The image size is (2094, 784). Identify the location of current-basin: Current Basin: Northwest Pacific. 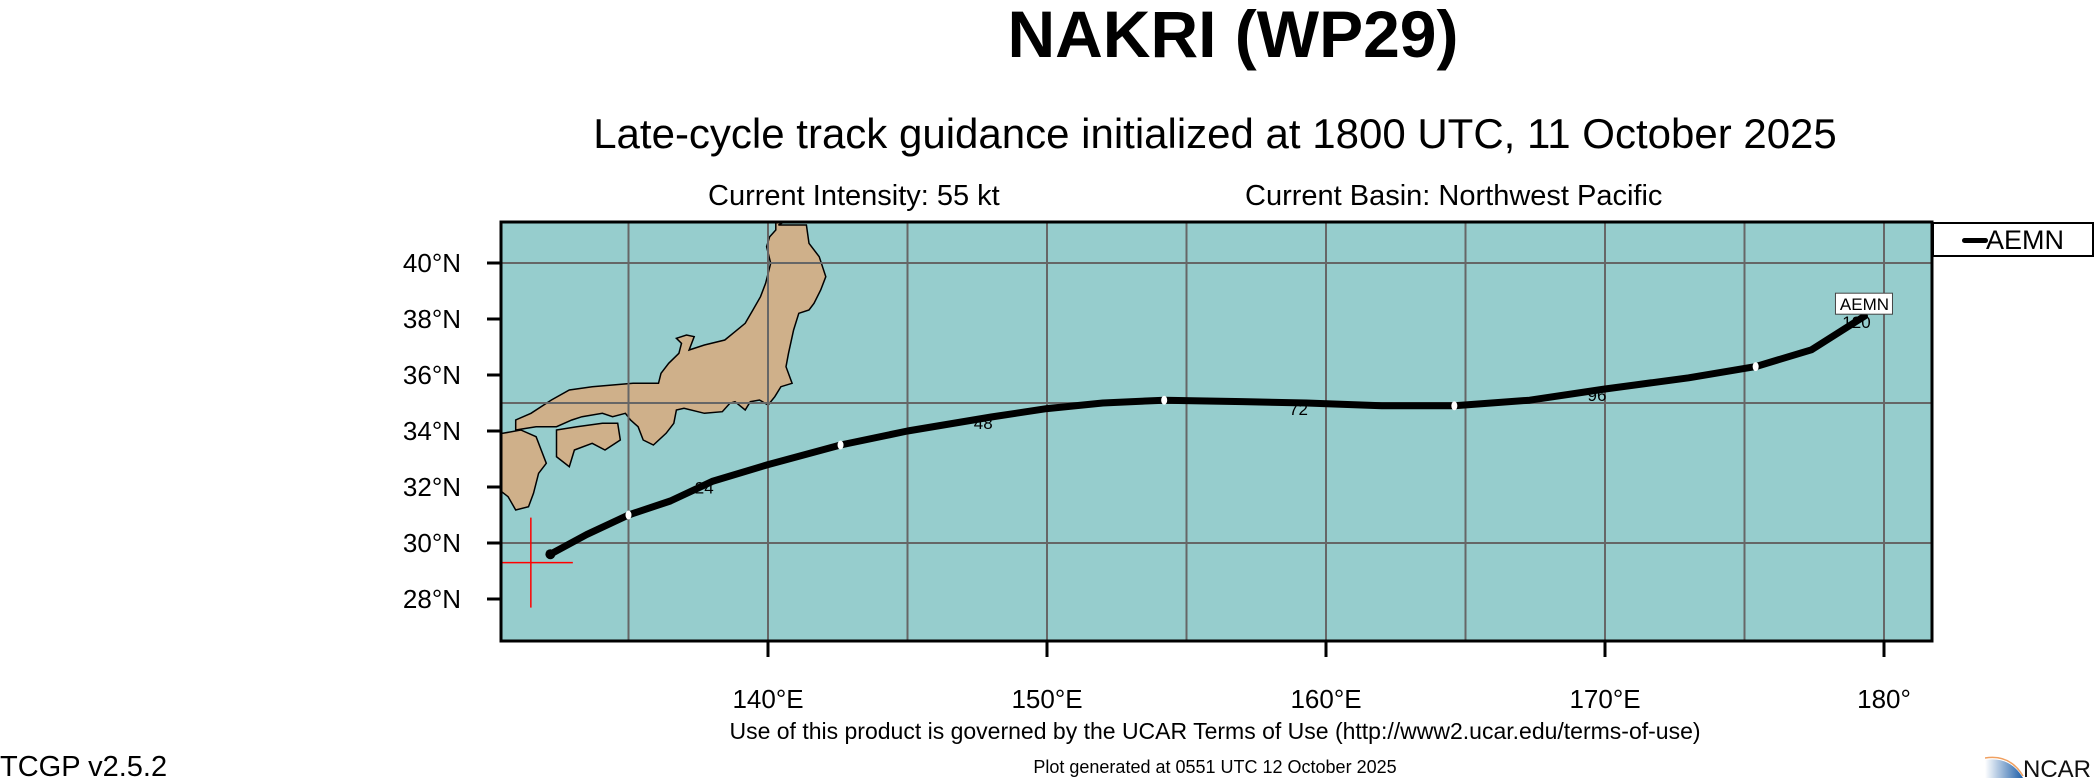
(1454, 196).